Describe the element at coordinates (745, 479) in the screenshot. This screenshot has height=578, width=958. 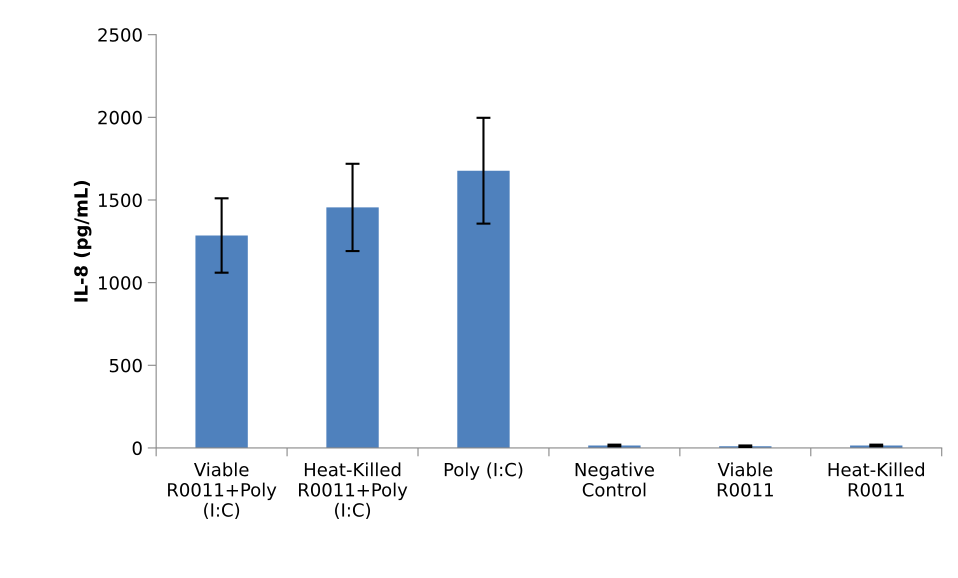
I see `x-tick-label: Viable R0011` at that location.